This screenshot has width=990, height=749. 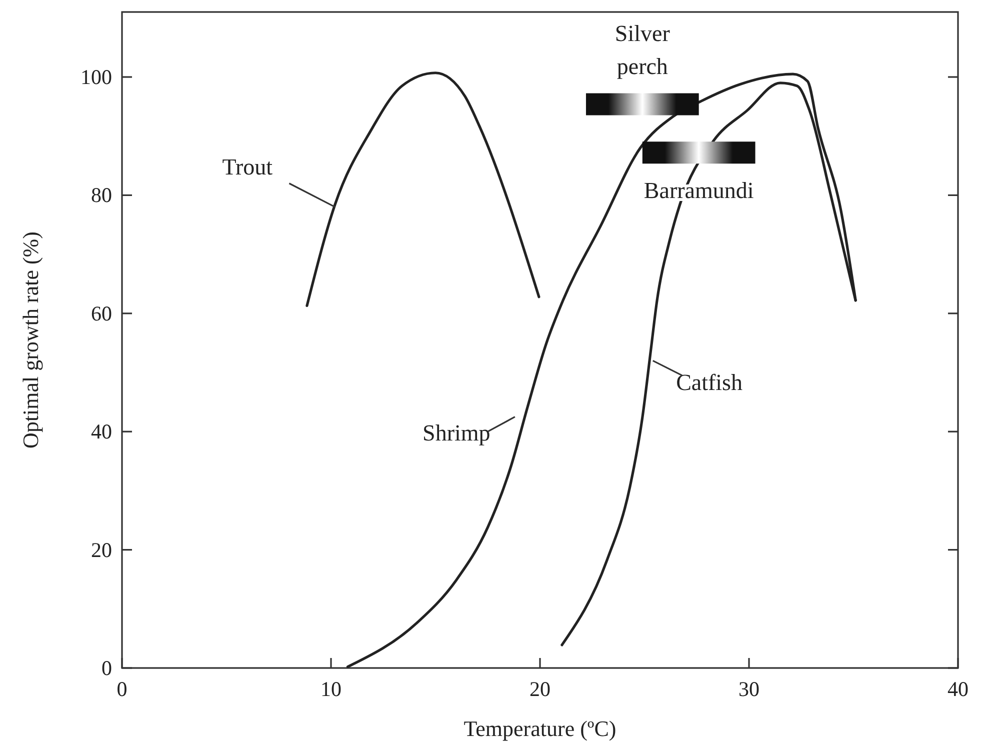 I want to click on series-label: Catfish, so click(x=710, y=383).